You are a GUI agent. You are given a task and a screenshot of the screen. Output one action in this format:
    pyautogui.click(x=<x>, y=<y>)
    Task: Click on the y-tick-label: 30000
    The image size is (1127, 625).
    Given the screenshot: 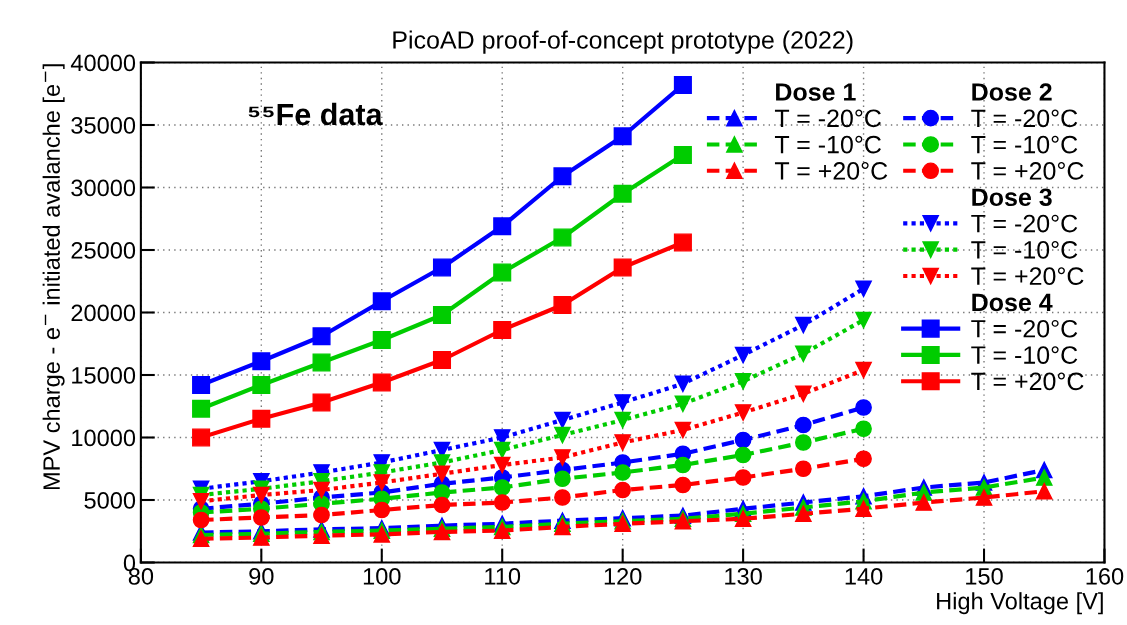 What is the action you would take?
    pyautogui.click(x=103, y=188)
    